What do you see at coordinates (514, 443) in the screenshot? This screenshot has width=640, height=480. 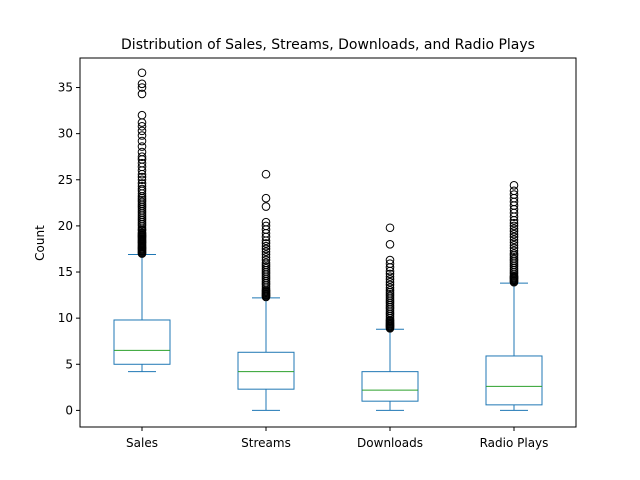 I see `x-tick-label: Radio Plays` at bounding box center [514, 443].